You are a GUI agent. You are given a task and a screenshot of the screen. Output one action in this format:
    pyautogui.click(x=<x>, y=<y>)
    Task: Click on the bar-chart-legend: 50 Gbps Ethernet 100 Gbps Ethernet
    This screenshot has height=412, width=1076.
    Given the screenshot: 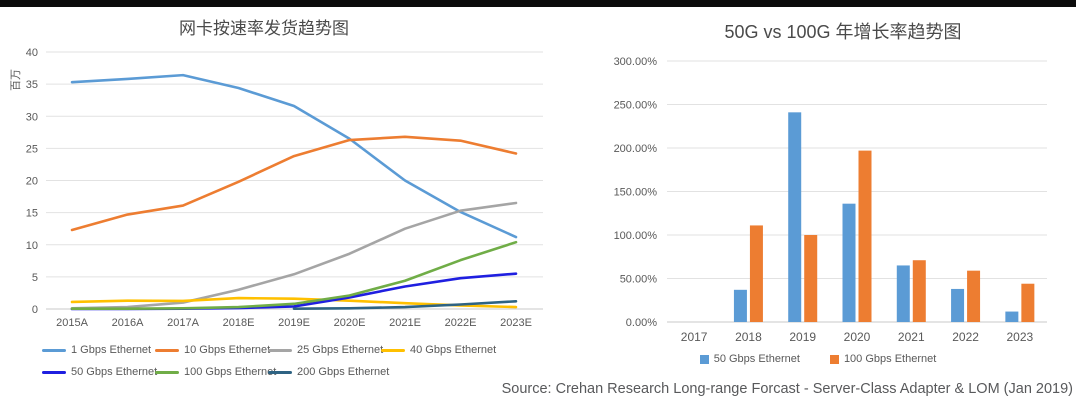 What is the action you would take?
    pyautogui.click(x=818, y=359)
    